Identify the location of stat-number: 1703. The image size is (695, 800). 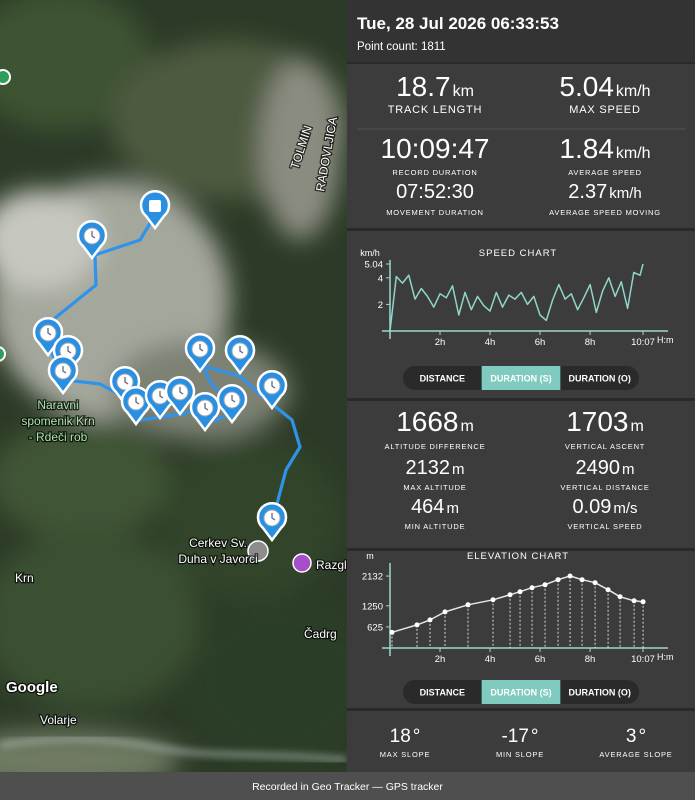
(597, 421).